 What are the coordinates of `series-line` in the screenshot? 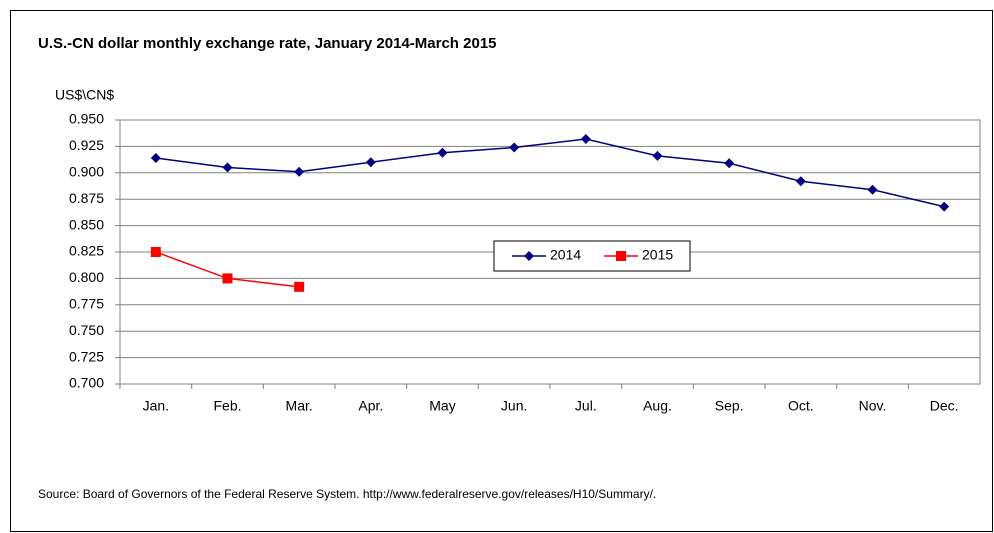 It's located at (550, 173).